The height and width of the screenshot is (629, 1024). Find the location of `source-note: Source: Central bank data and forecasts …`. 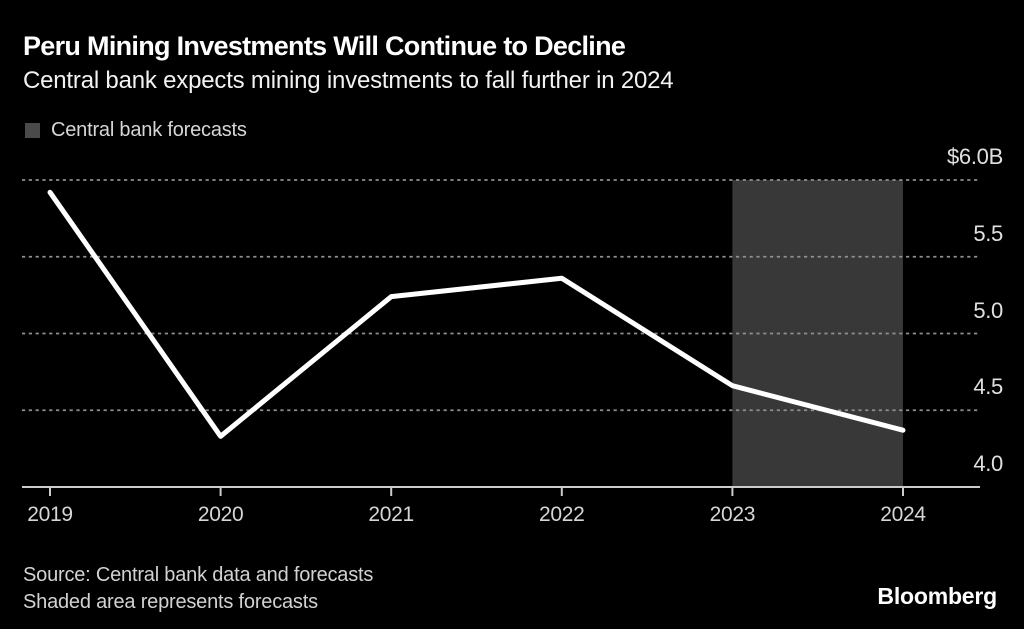

source-note: Source: Central bank data and forecasts … is located at coordinates (198, 589).